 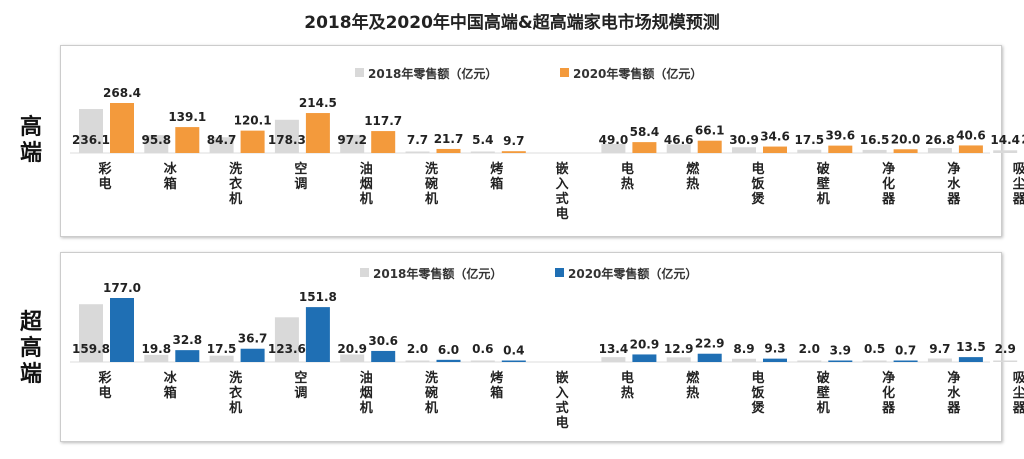 What do you see at coordinates (187, 340) in the screenshot?
I see `data-label: 32.8` at bounding box center [187, 340].